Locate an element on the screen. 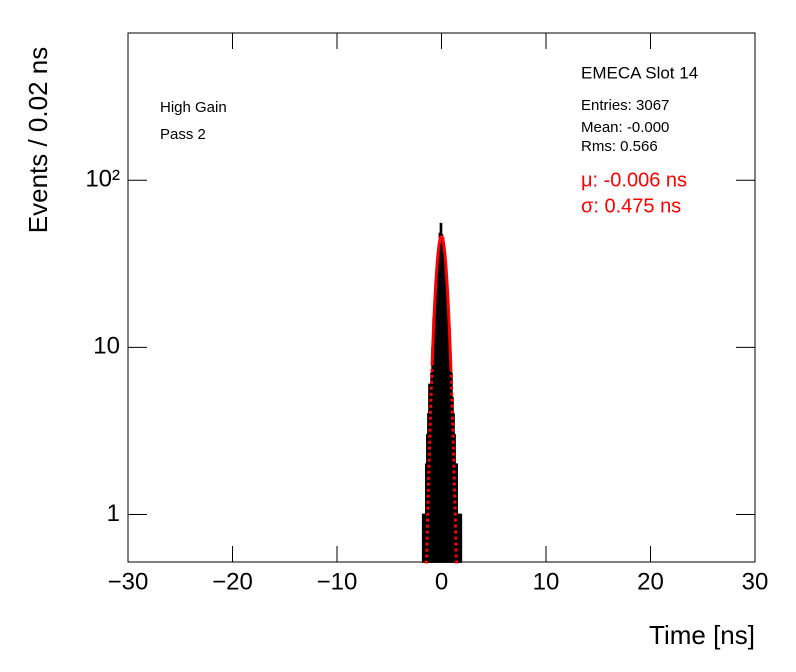 This screenshot has width=796, height=672. y-tick-label: 10 is located at coordinates (106, 346).